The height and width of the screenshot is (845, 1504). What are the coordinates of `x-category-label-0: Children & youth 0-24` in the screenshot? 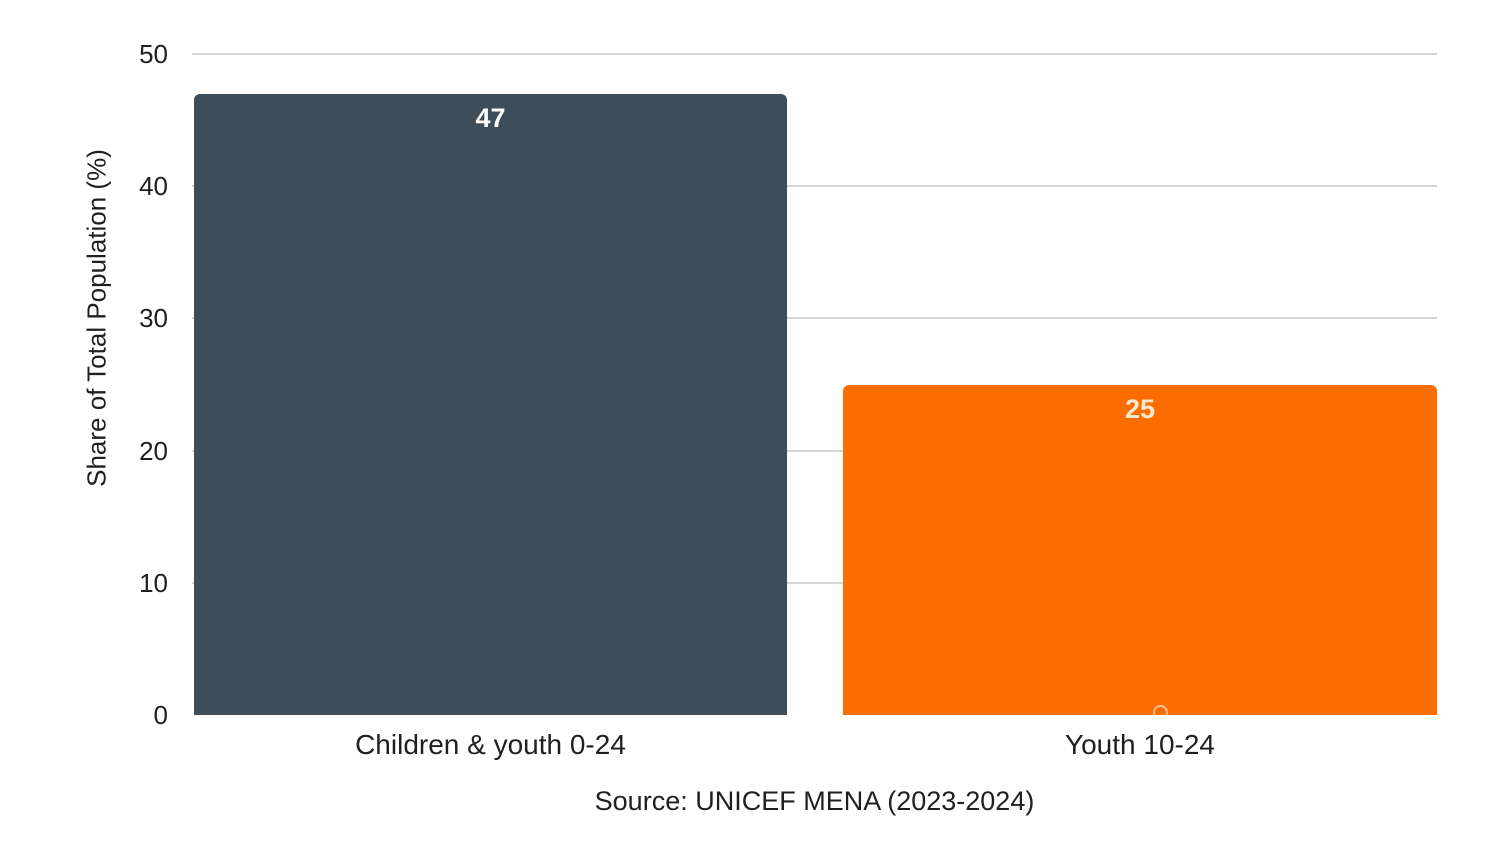 It's located at (490, 744).